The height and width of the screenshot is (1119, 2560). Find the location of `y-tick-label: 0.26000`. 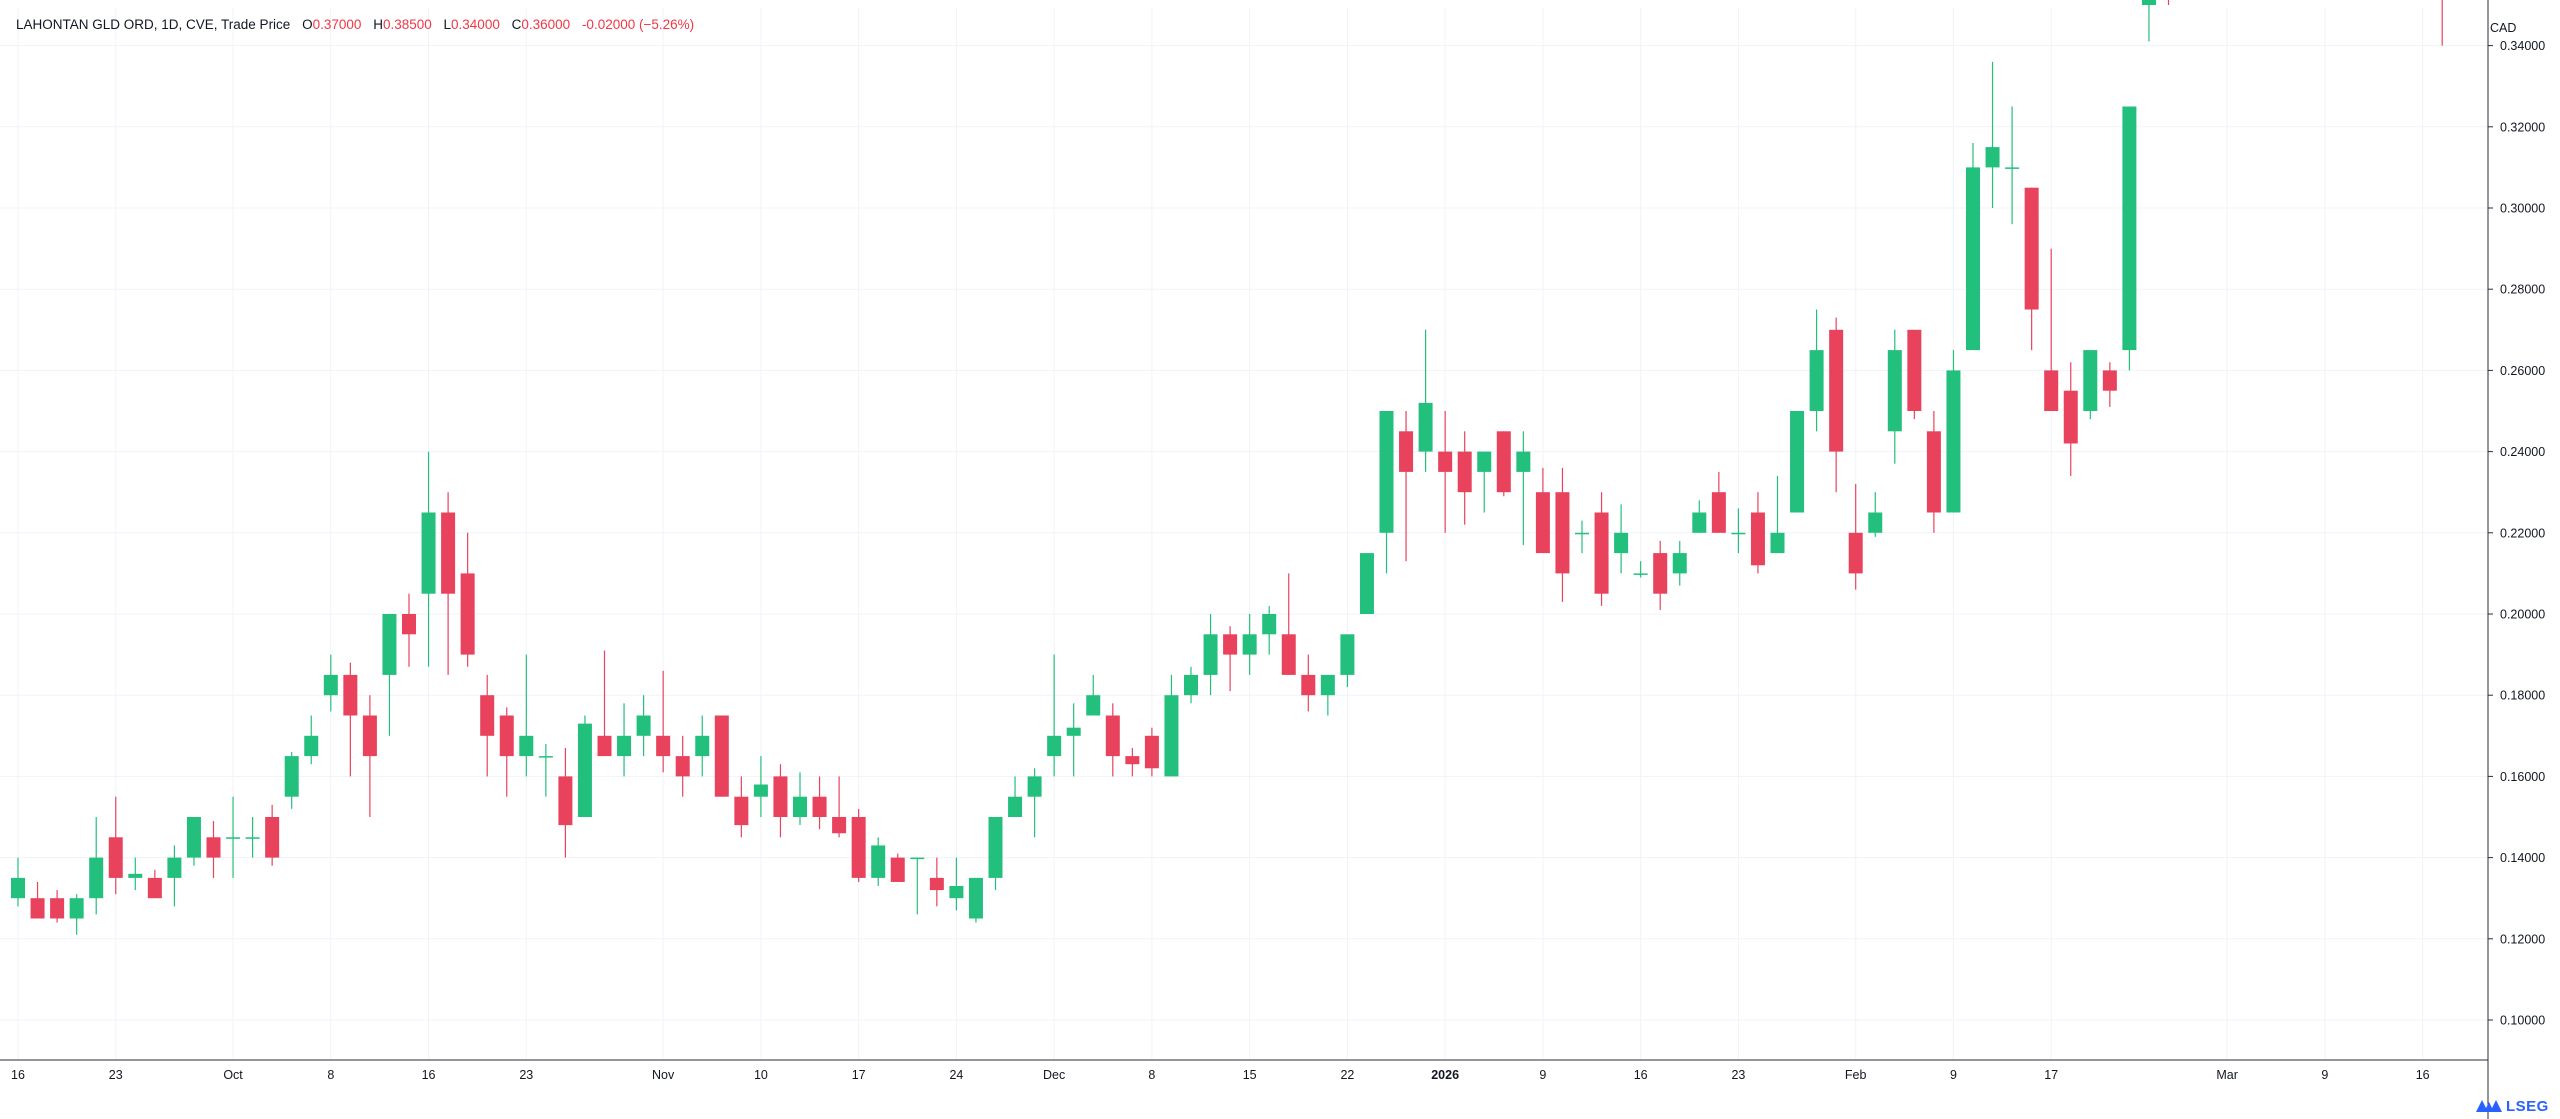

y-tick-label: 0.26000 is located at coordinates (2522, 371).